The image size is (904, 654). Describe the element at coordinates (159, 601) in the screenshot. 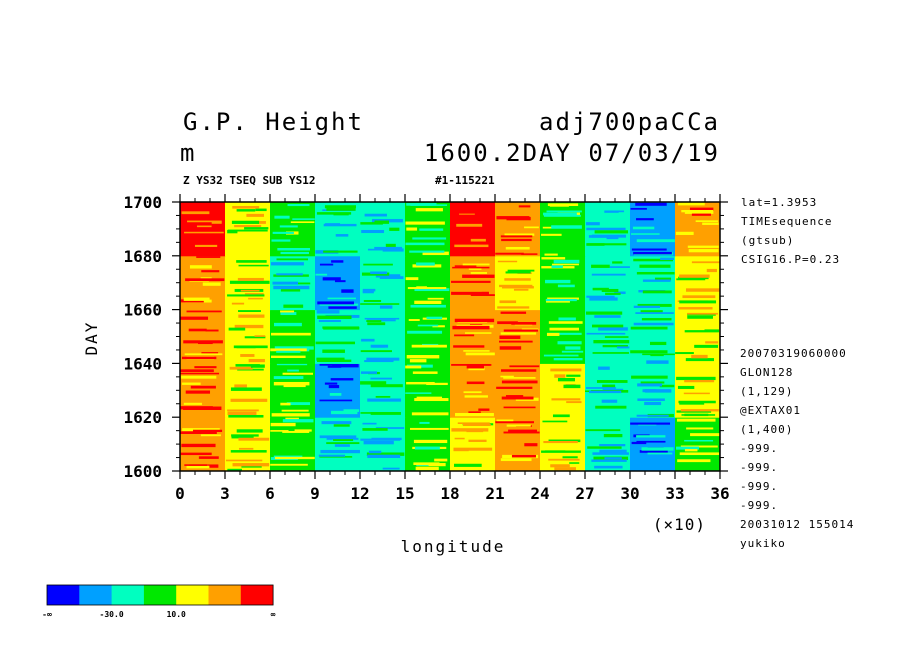

I see `colorbar: -∞ -30.0 10.0 ∞` at that location.